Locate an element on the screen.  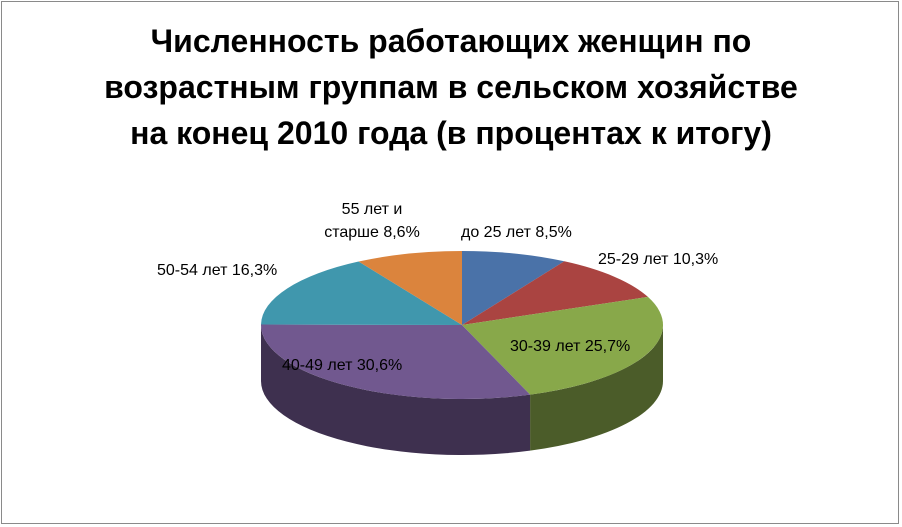
data-label-55-plus-line-1: 55 лет и is located at coordinates (372, 209).